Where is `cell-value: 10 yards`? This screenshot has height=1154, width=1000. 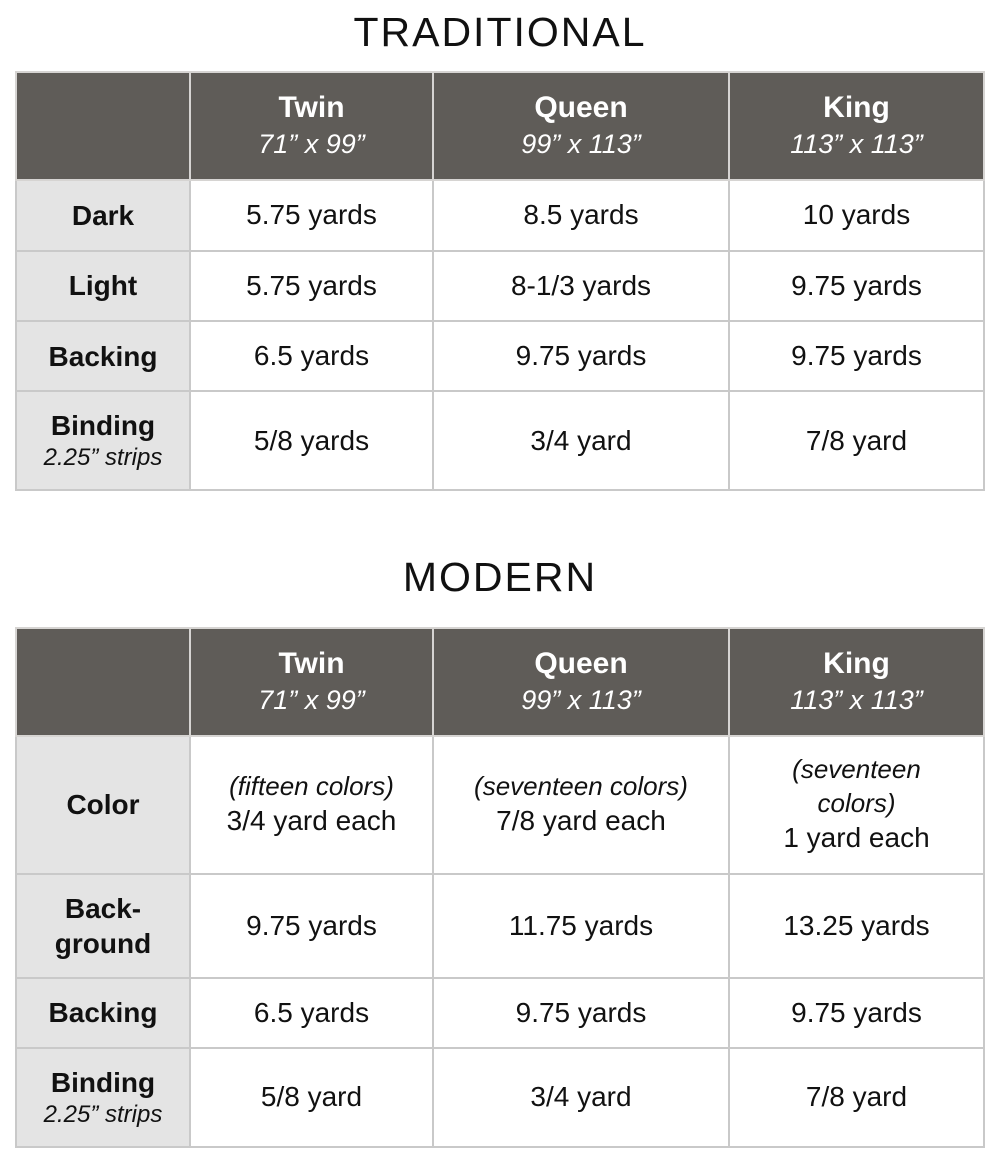 cell-value: 10 yards is located at coordinates (856, 215).